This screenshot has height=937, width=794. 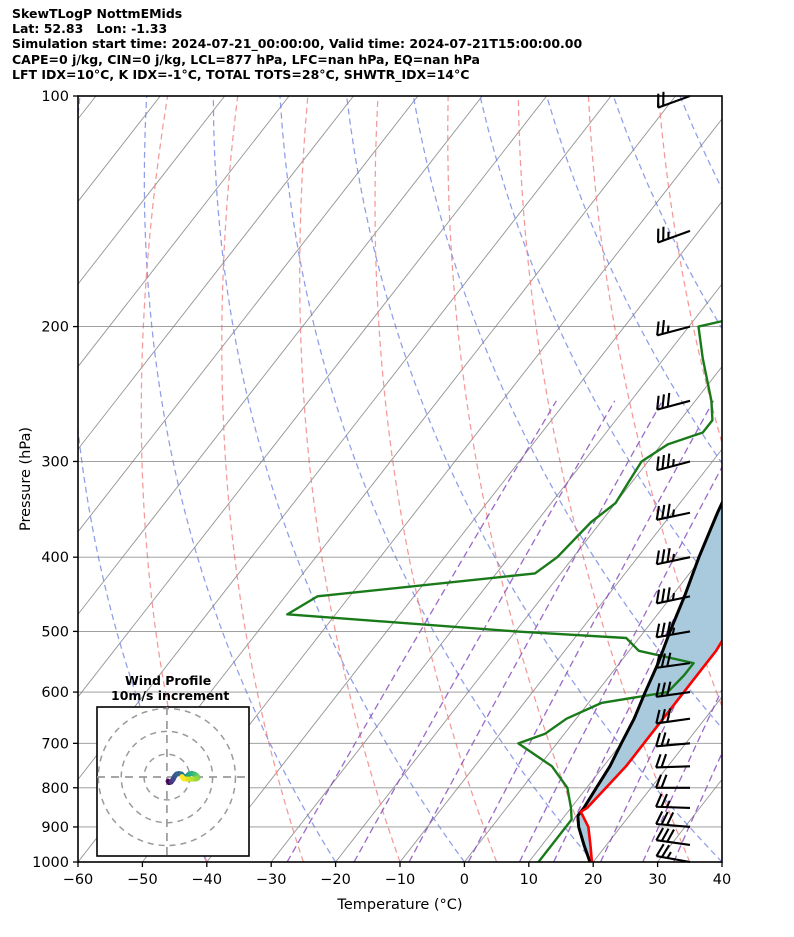 I want to click on temperature-tick-label: −60, so click(x=78, y=880).